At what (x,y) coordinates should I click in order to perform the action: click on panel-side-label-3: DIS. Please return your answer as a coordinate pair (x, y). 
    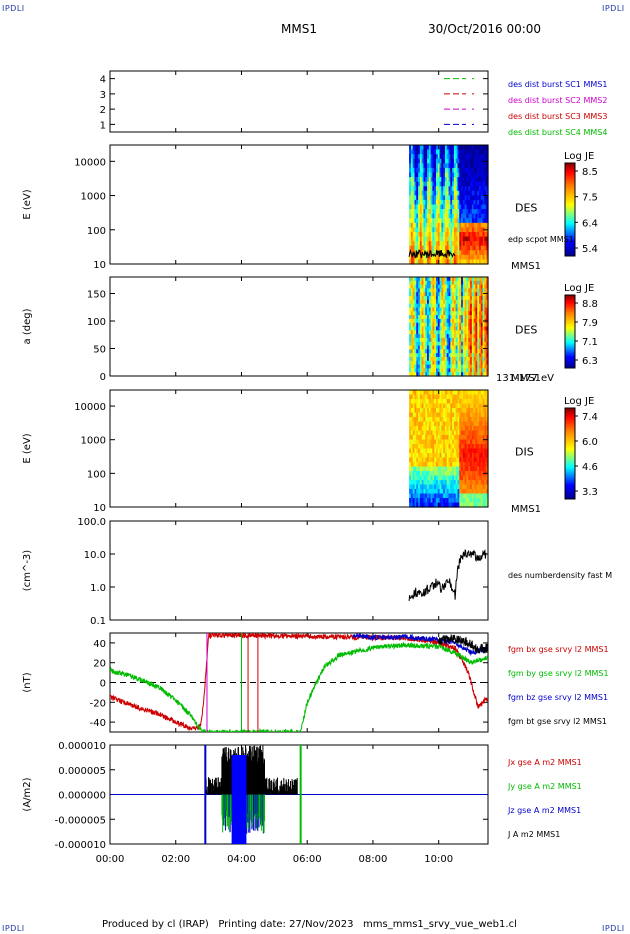
    Looking at the image, I should click on (524, 452).